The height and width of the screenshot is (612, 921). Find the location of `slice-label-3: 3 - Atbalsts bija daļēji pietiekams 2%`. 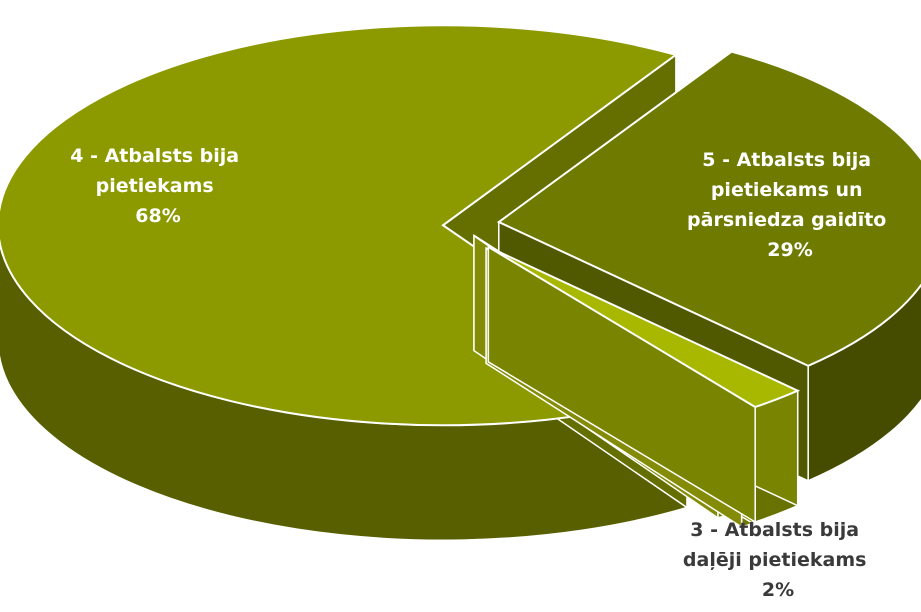

slice-label-3: 3 - Atbalsts bija daļēji pietiekams 2% is located at coordinates (778, 560).